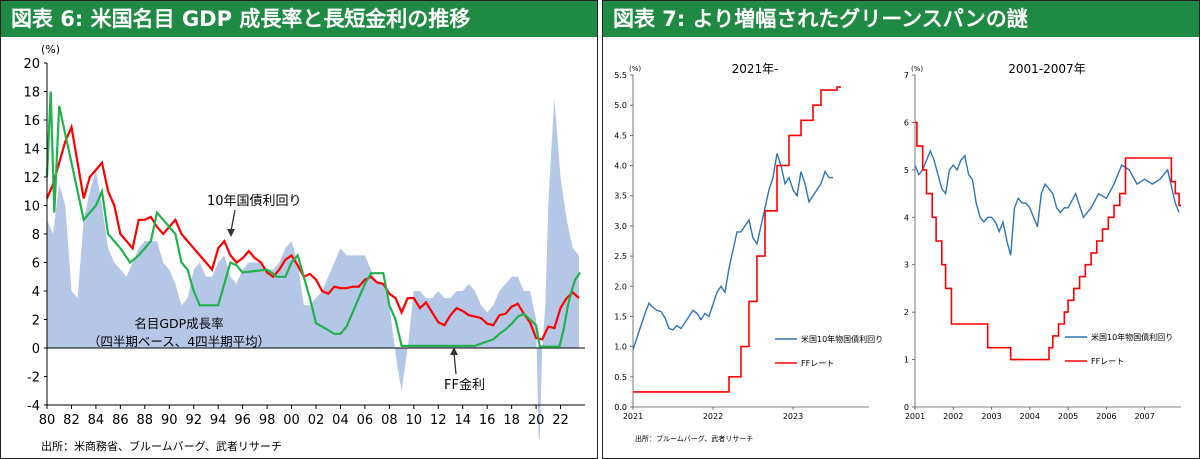  Describe the element at coordinates (620, 256) in the screenshot. I see `y-tick-label: 2.5` at that location.